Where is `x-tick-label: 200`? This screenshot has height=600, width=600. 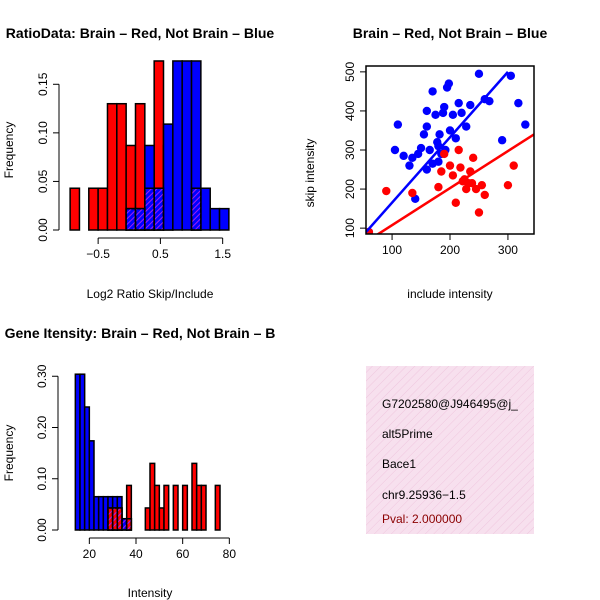
x-tick-label: 200 is located at coordinates (450, 250).